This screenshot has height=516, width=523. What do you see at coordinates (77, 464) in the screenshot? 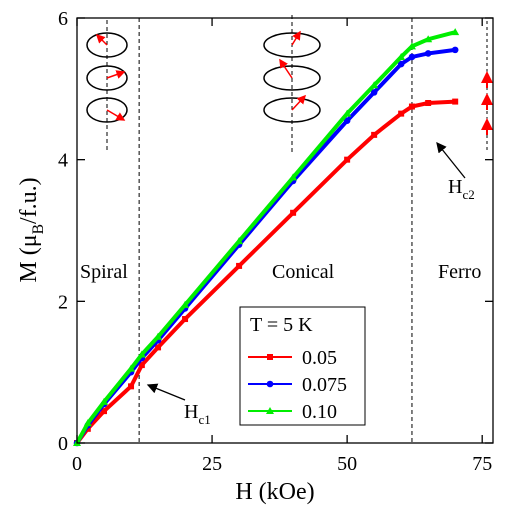
I see `x-tick-label: 0` at bounding box center [77, 464].